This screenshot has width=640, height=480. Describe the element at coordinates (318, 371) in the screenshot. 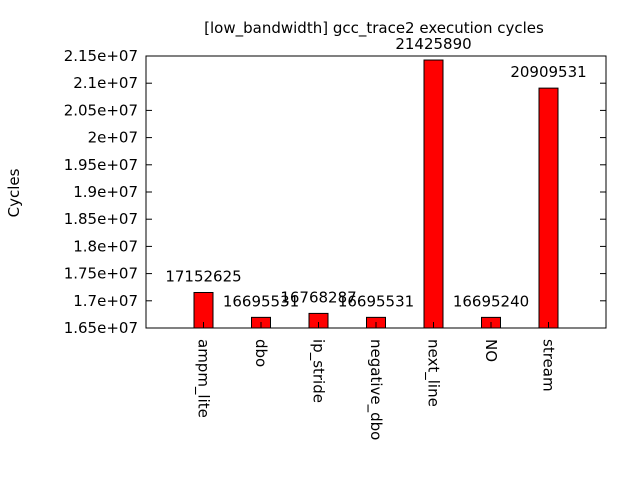

I see `x-tick-label: ip_stride` at that location.